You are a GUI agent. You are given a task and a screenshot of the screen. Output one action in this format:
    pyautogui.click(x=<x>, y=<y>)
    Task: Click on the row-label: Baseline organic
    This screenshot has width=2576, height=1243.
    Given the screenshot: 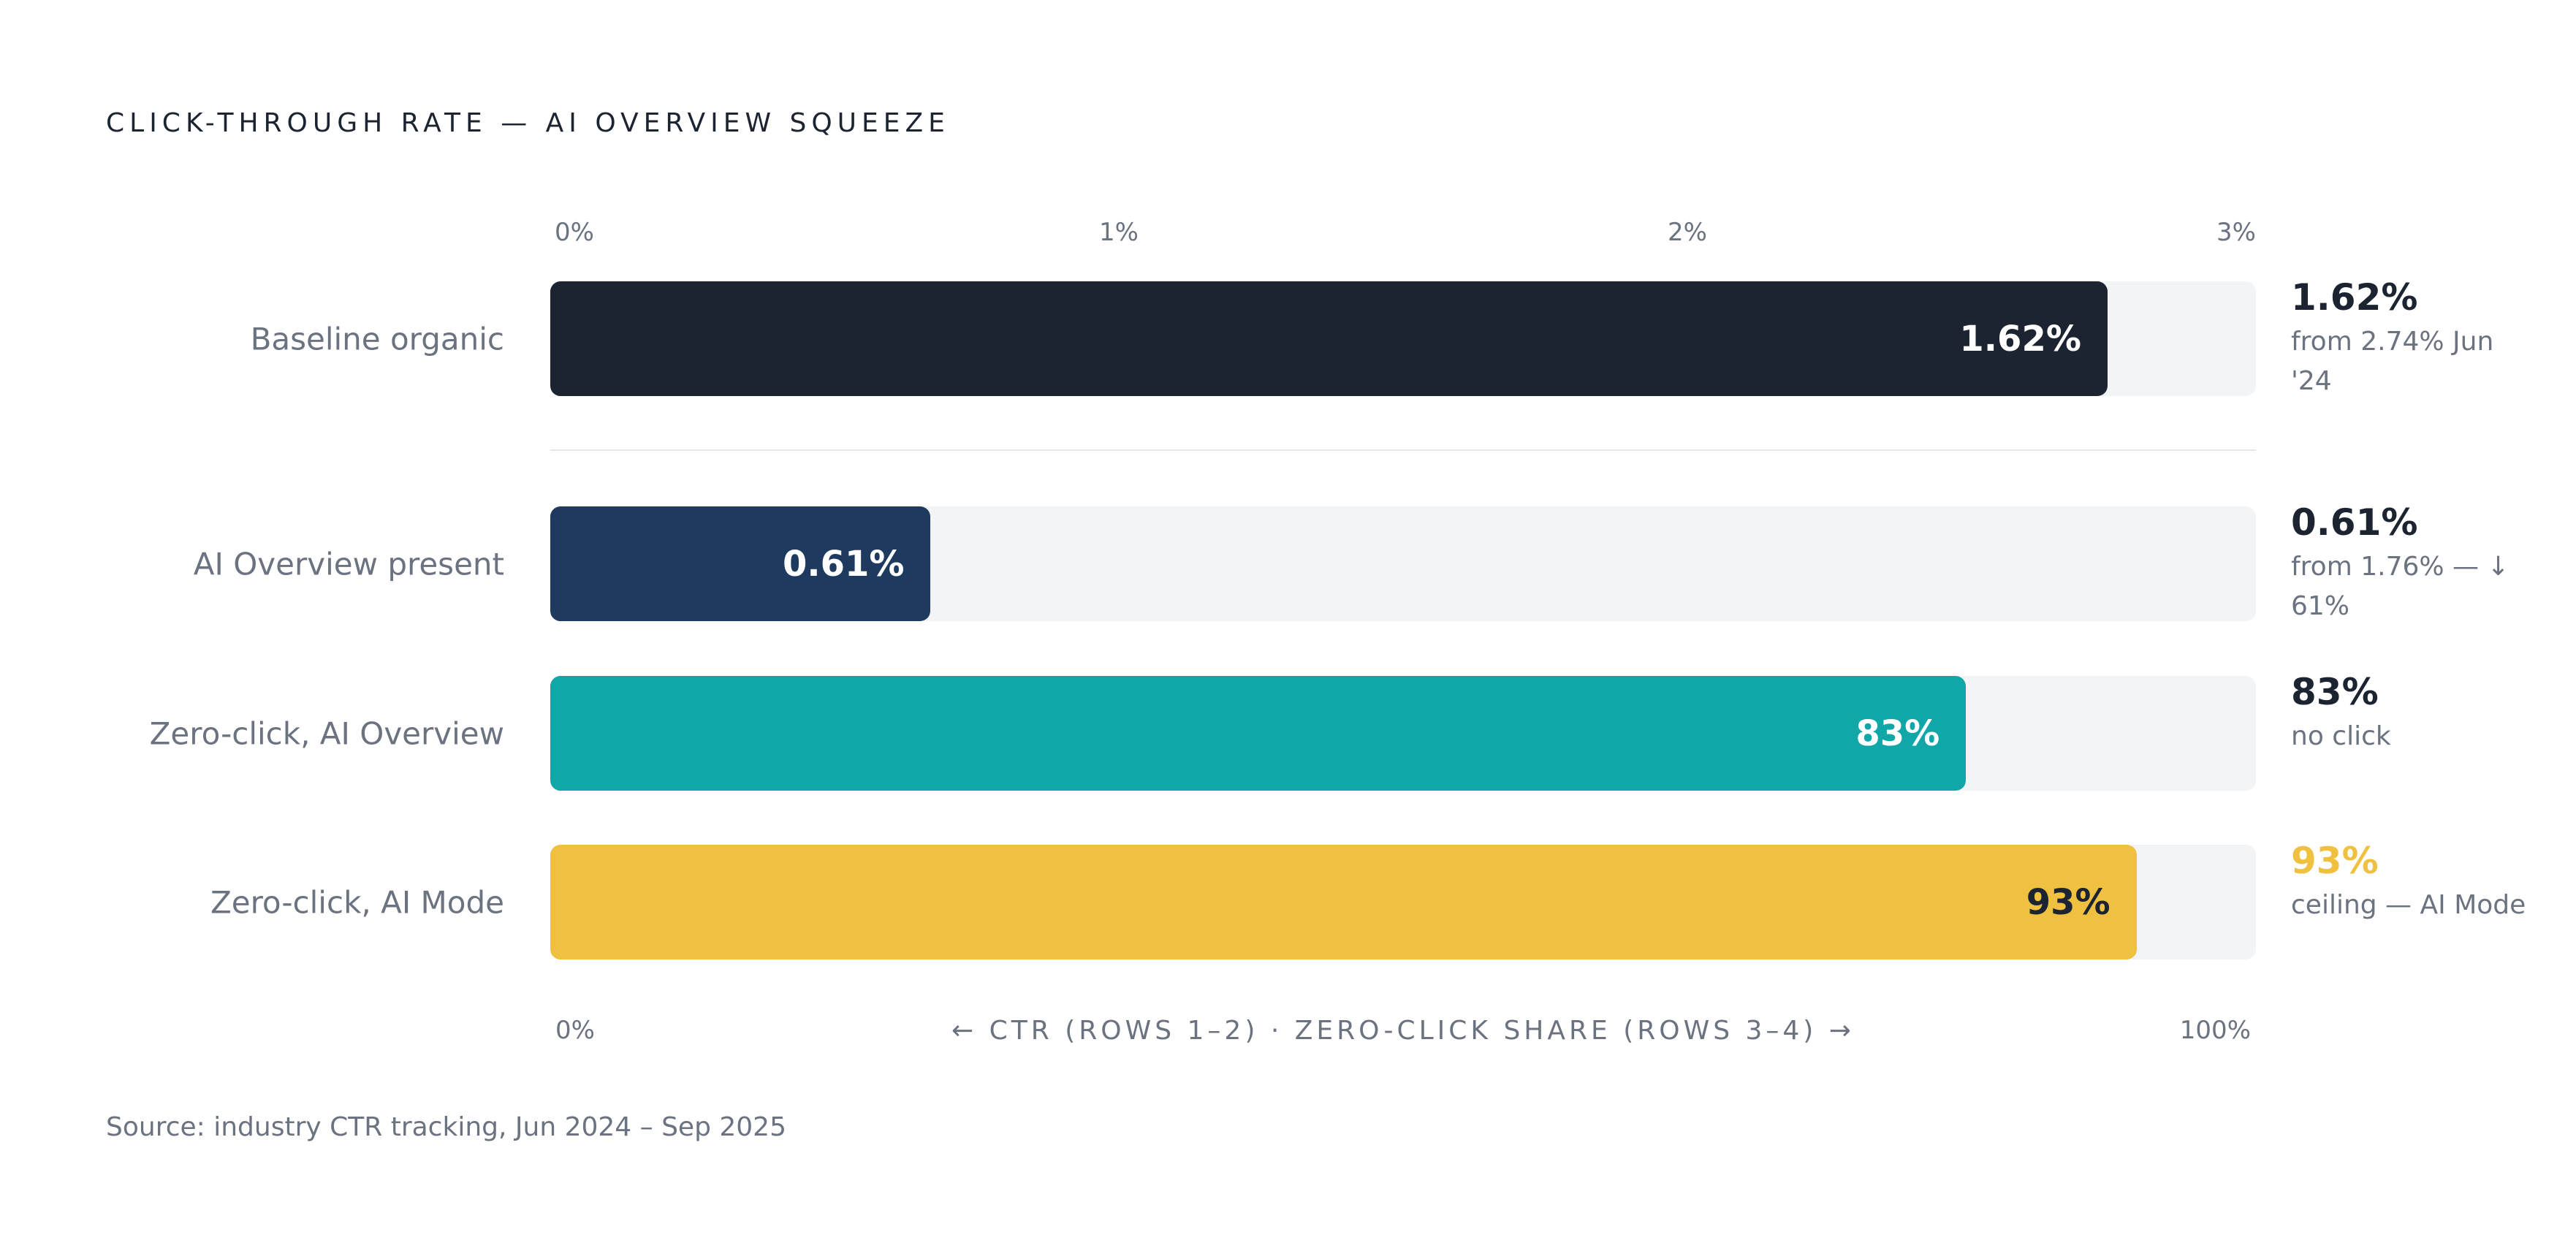 What is the action you would take?
    pyautogui.click(x=377, y=339)
    